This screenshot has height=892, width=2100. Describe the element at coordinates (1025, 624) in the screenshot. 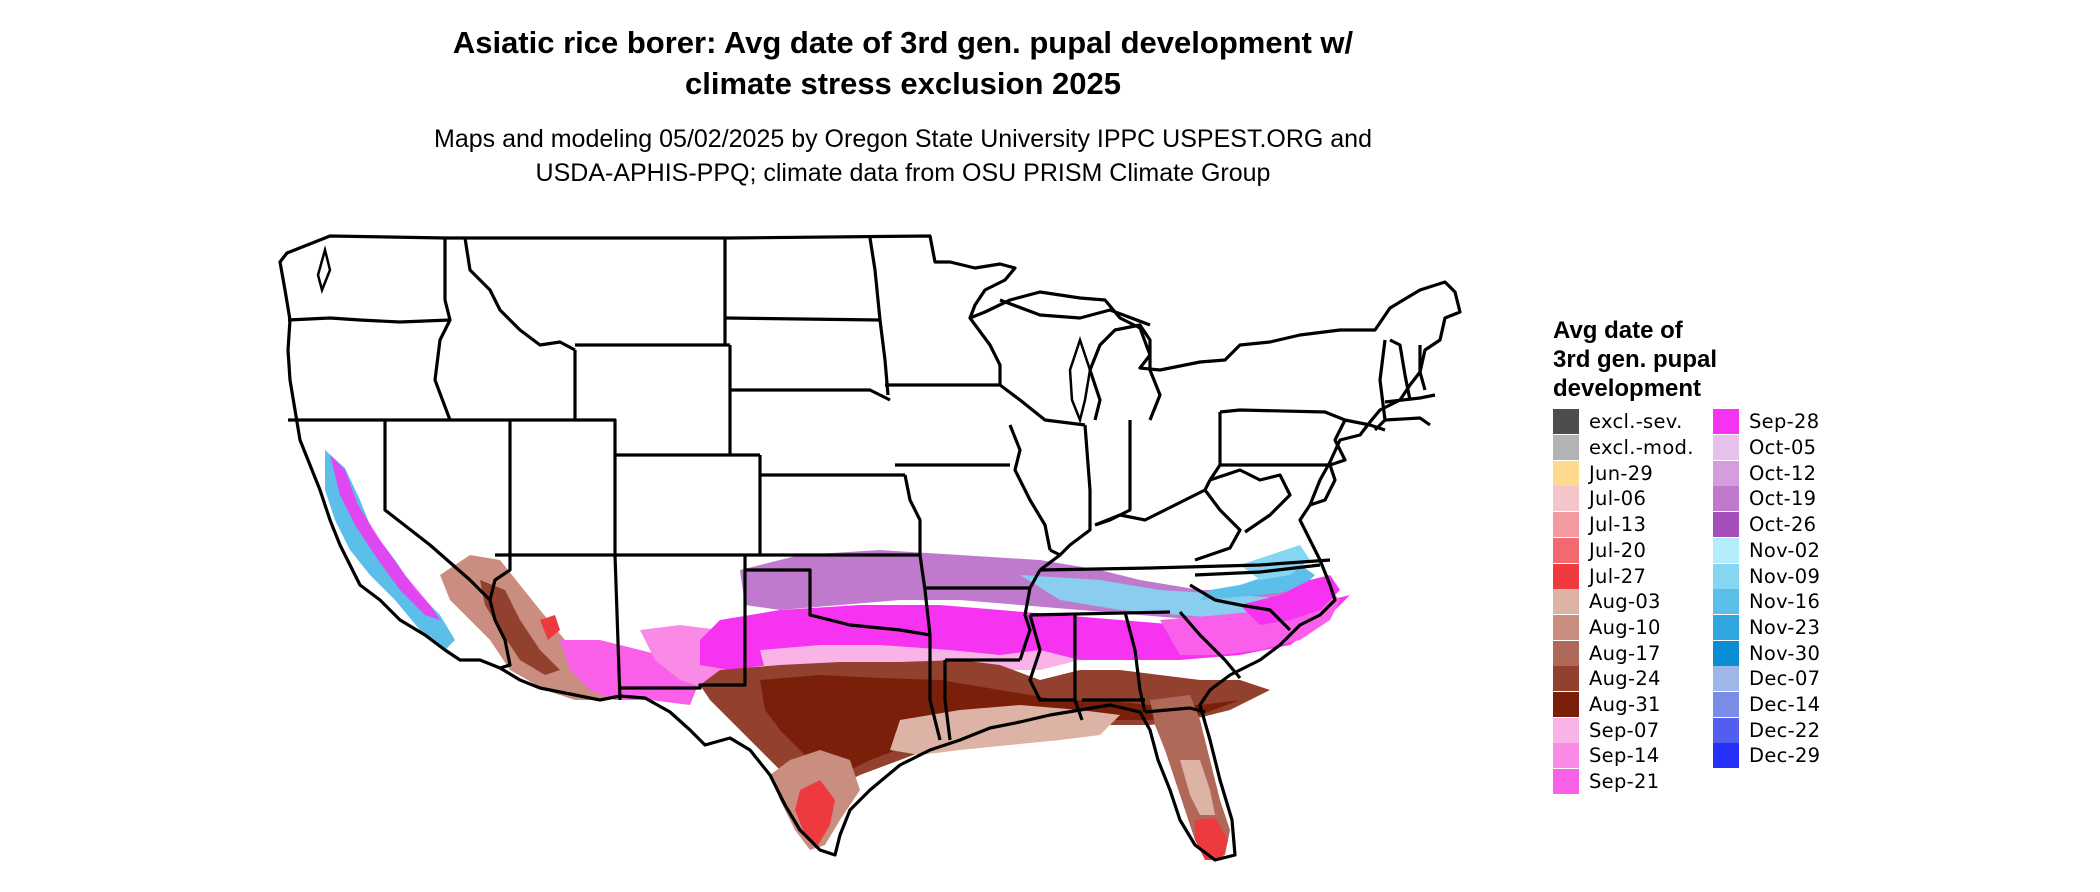

I see `ar-east-border` at that location.